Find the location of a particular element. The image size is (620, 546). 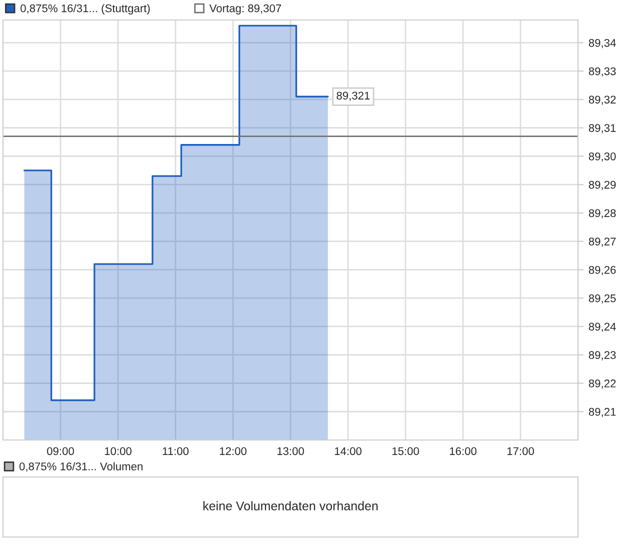

y-tick-label: 89,32 is located at coordinates (602, 100).